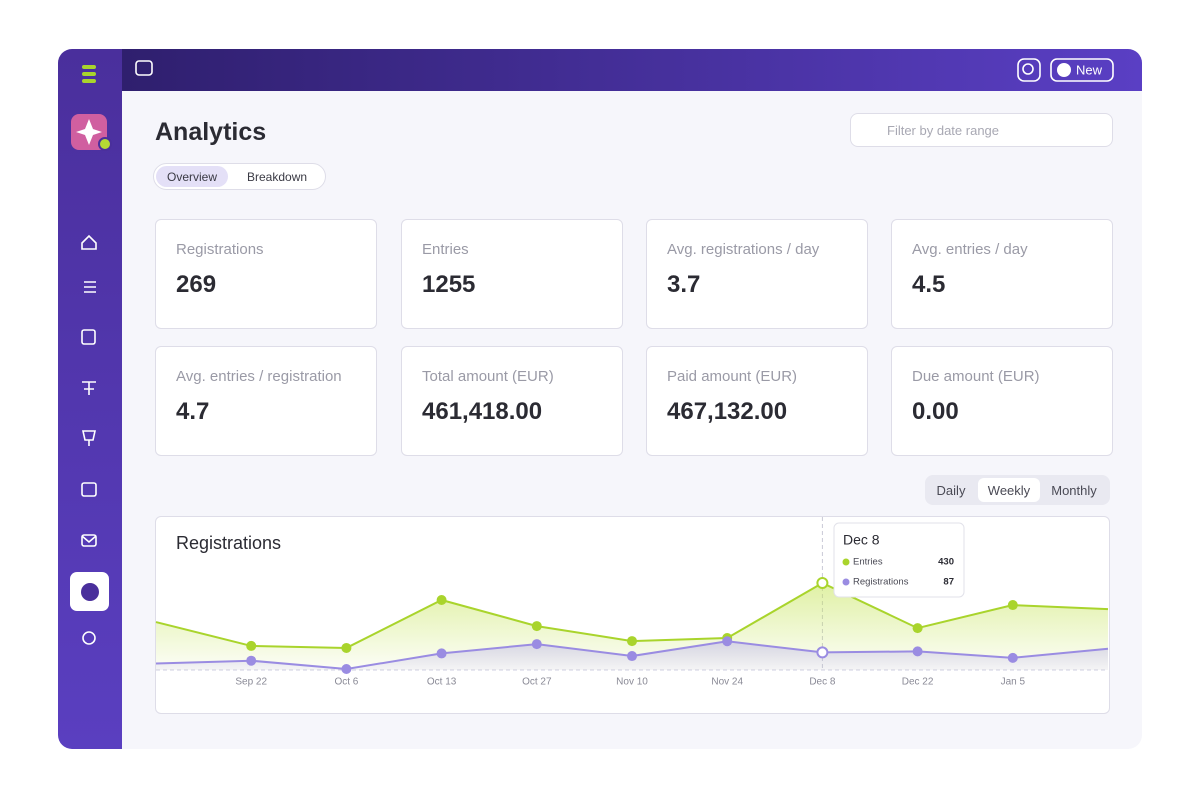 The image size is (1200, 800). Describe the element at coordinates (861, 540) in the screenshot. I see `tooltip-title: Dec 8` at that location.